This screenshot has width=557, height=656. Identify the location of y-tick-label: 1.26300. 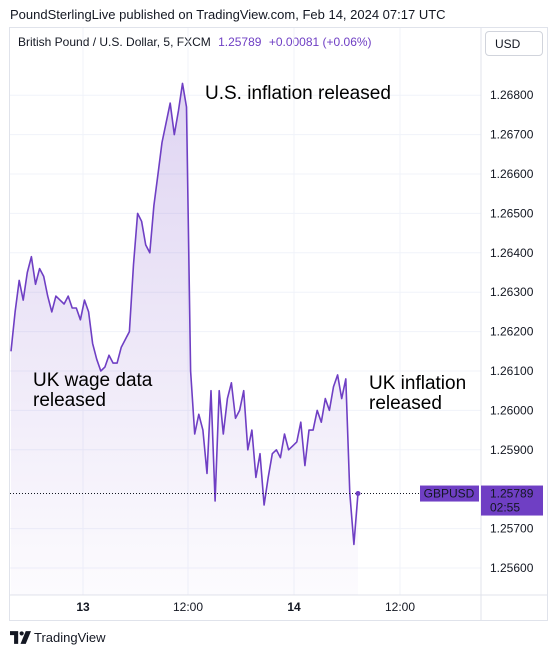
(512, 292).